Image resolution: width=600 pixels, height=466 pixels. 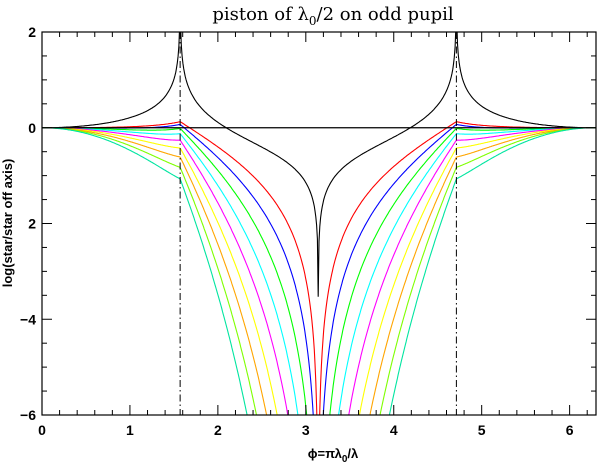 I want to click on x-tick-label: 2, so click(x=218, y=430).